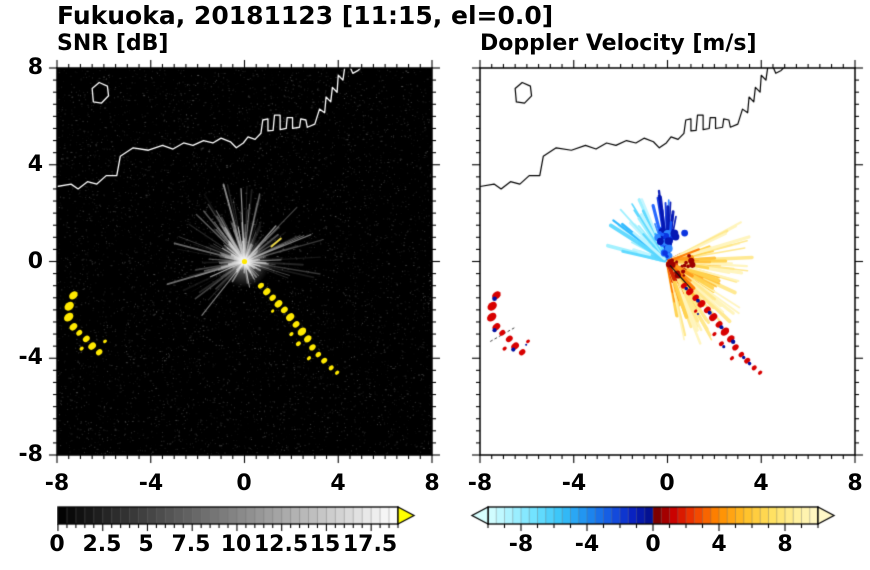 The width and height of the screenshot is (870, 570). Describe the element at coordinates (236, 544) in the screenshot. I see `snr-cb-label-10: 10` at that location.